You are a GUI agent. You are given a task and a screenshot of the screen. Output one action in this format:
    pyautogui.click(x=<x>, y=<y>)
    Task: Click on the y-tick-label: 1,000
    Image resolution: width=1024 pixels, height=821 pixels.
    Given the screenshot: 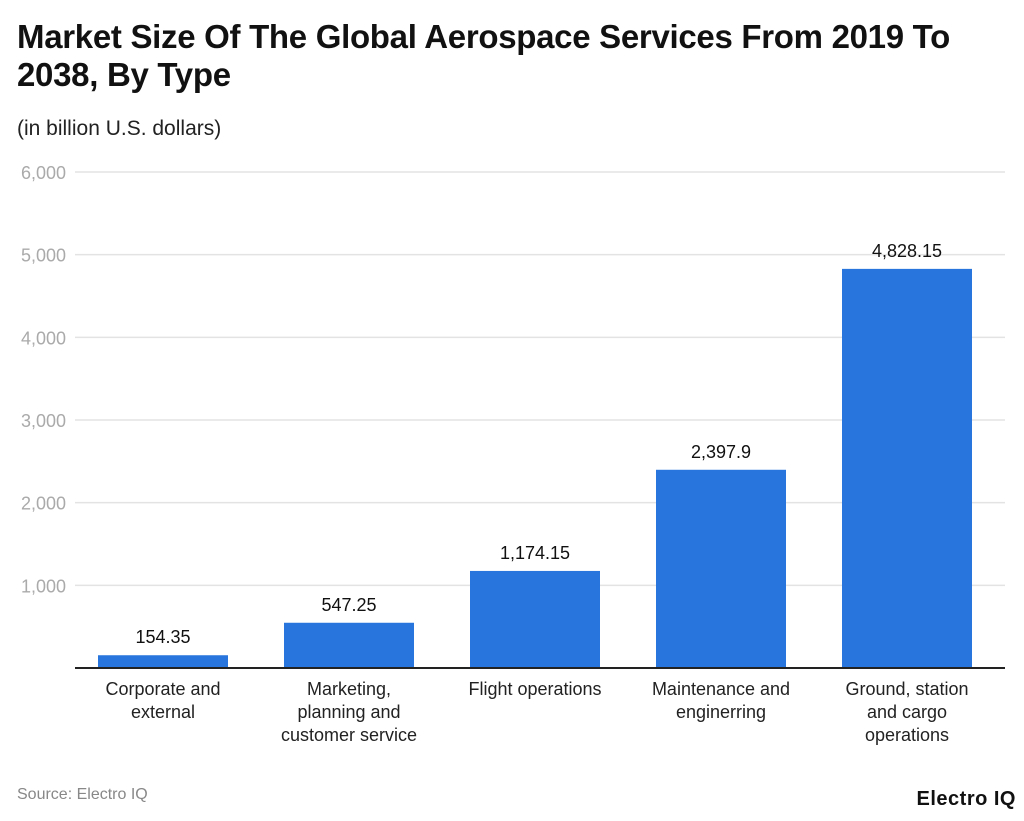 What is the action you would take?
    pyautogui.click(x=43, y=586)
    